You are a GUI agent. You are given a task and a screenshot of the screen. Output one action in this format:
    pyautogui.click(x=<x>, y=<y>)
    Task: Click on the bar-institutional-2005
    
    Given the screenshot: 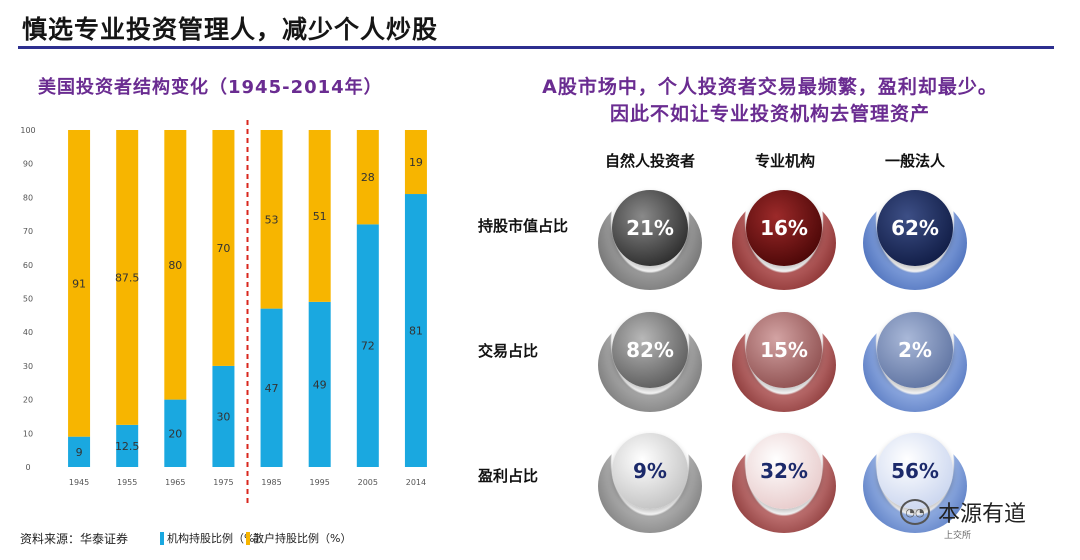 What is the action you would take?
    pyautogui.click(x=367, y=345)
    